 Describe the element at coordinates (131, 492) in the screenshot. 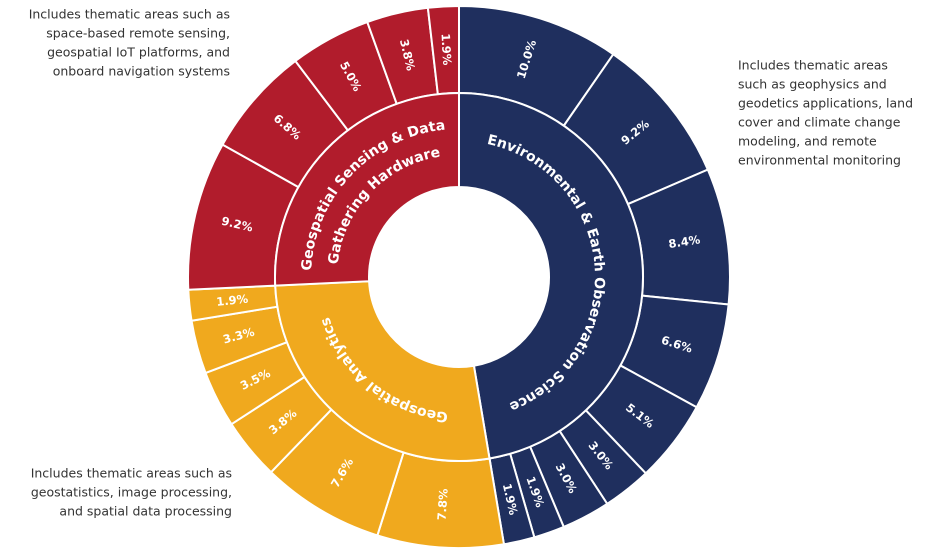

I see `annotation-line: geostatistics, image processing,` at that location.